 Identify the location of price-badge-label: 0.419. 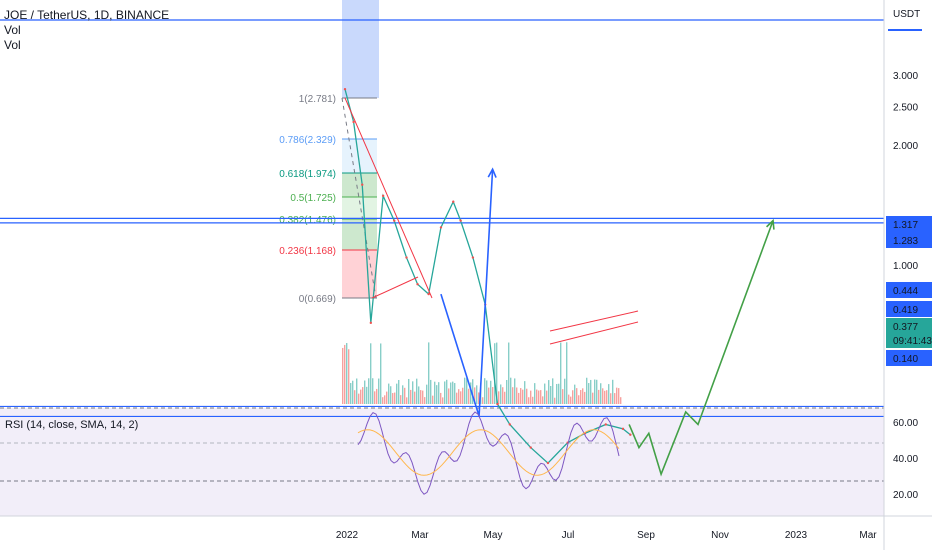
(905, 310).